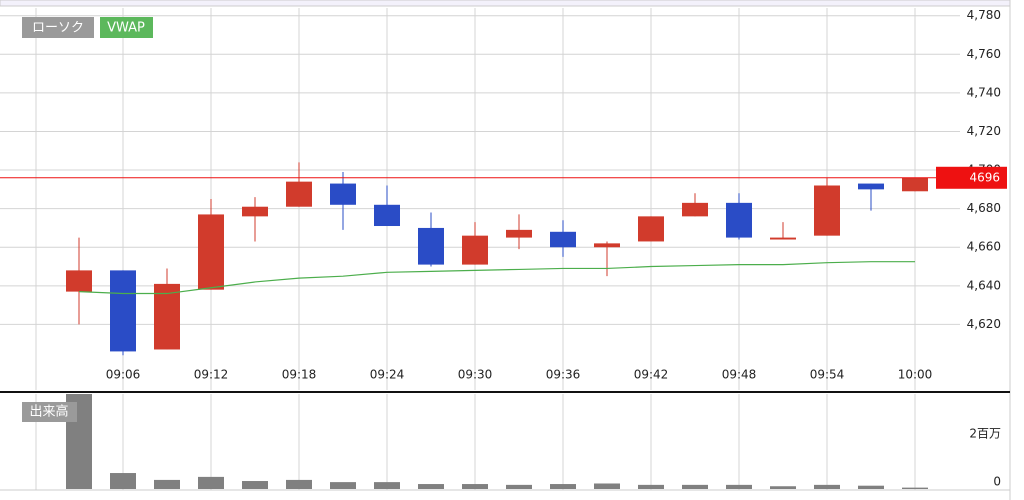 The height and width of the screenshot is (500, 1024). What do you see at coordinates (915, 375) in the screenshot?
I see `x-tick-label: 10:00` at bounding box center [915, 375].